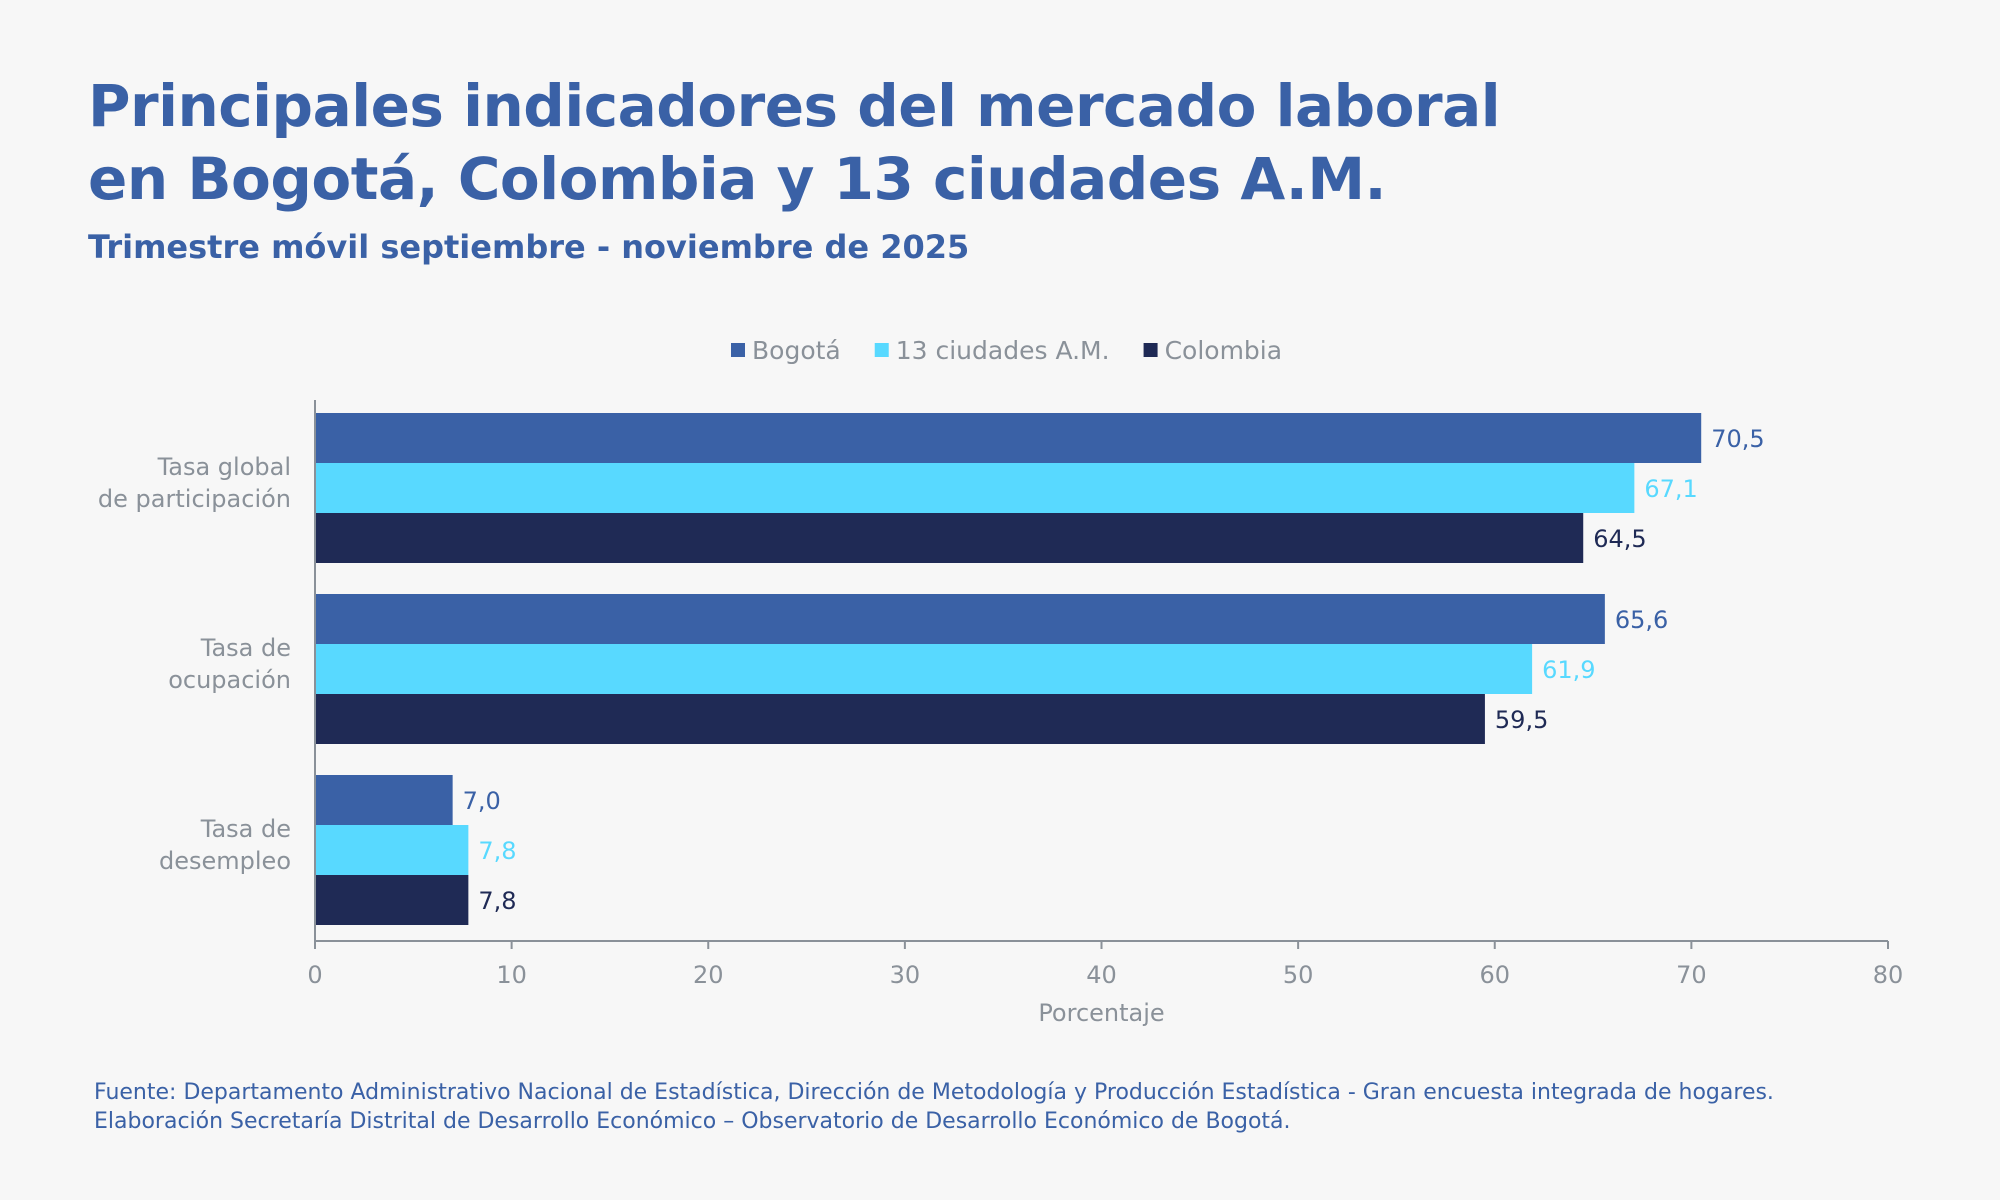 This screenshot has width=2000, height=1200. What do you see at coordinates (1223, 350) in the screenshot?
I see `legend-label-3: Colombia` at bounding box center [1223, 350].